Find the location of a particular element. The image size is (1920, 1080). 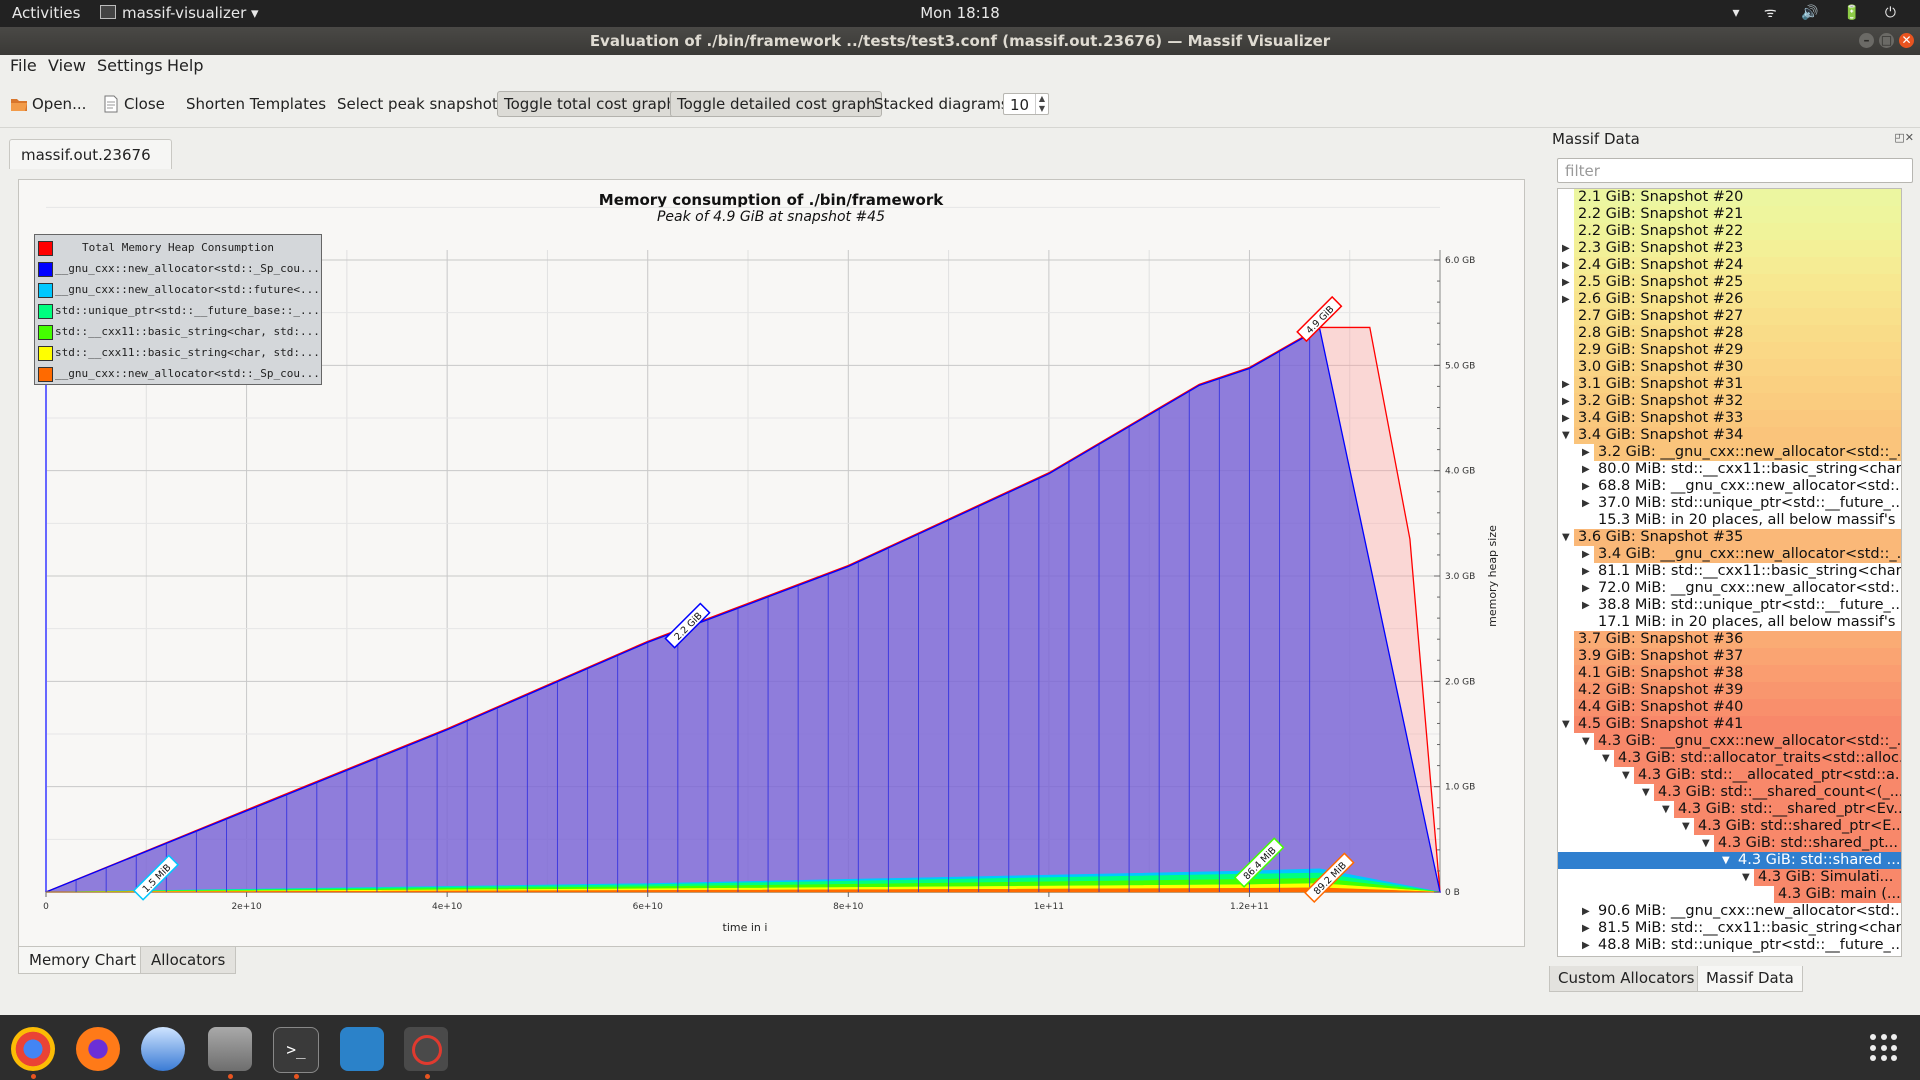

menu-settings: Settings is located at coordinates (130, 65).